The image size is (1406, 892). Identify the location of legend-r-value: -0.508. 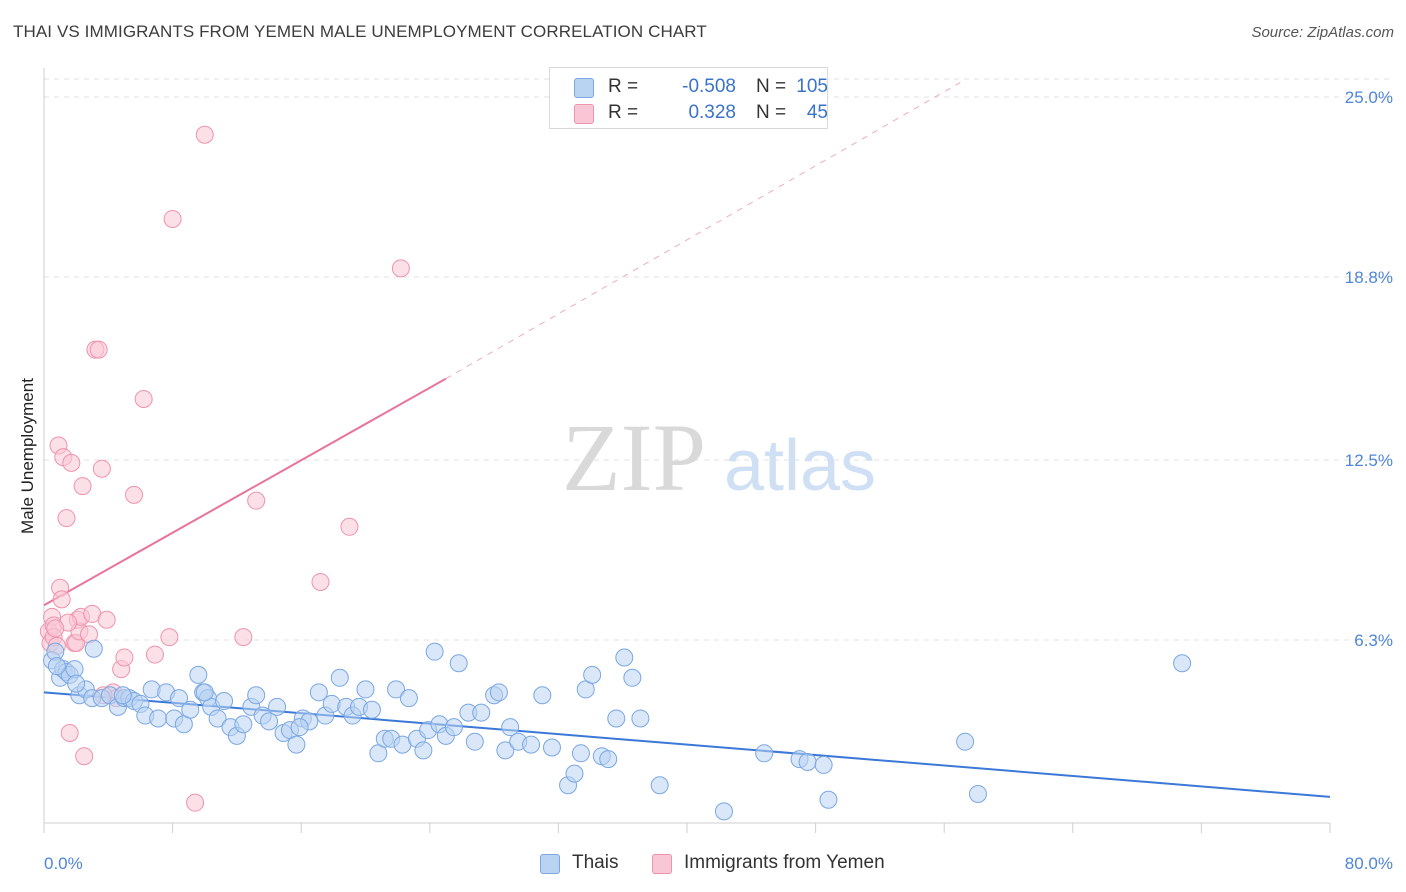
(709, 86).